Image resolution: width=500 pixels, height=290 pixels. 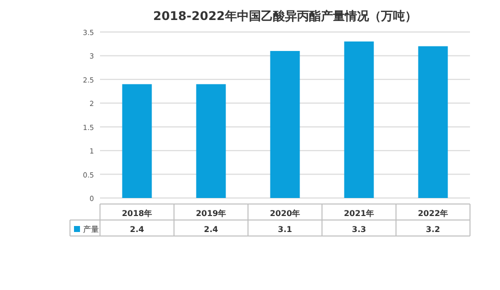 I want to click on x-tick-label: 2018年, so click(x=137, y=213).